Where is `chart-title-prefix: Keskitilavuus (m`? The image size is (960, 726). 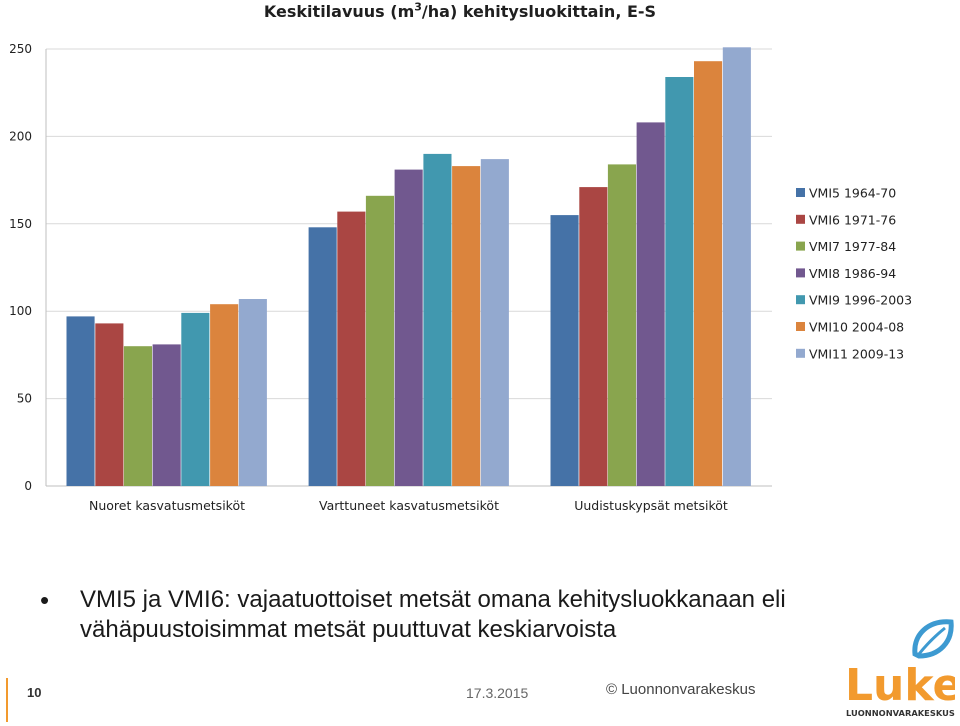 chart-title-prefix: Keskitilavuus (m is located at coordinates (339, 11).